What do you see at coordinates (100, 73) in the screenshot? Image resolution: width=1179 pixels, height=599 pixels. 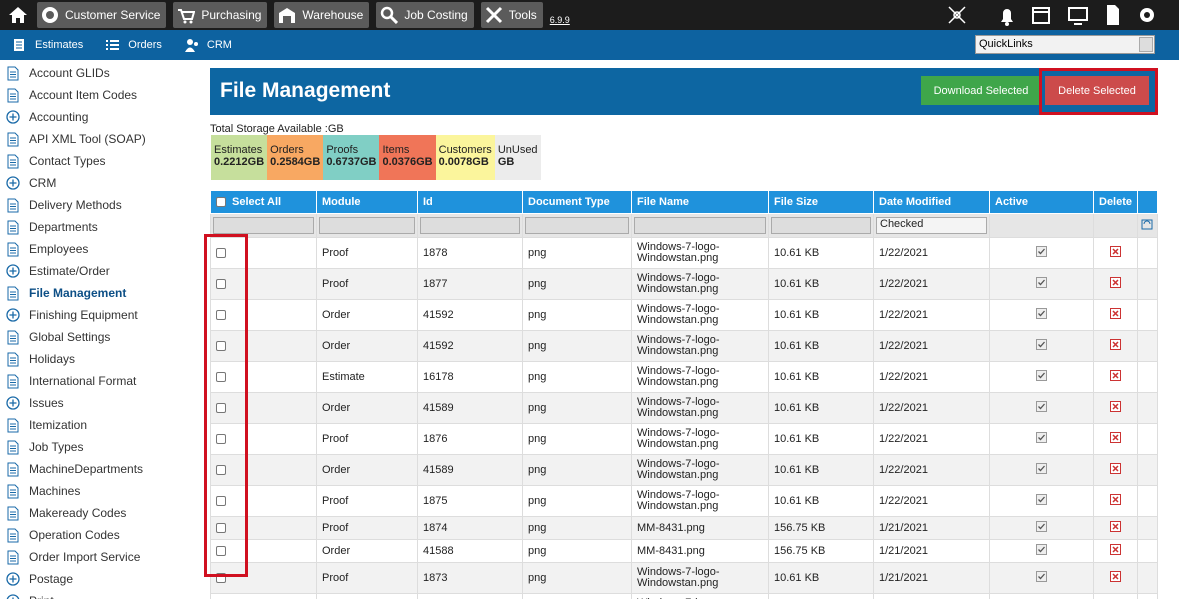 I see `sidebar-item: Account GLIDs` at bounding box center [100, 73].